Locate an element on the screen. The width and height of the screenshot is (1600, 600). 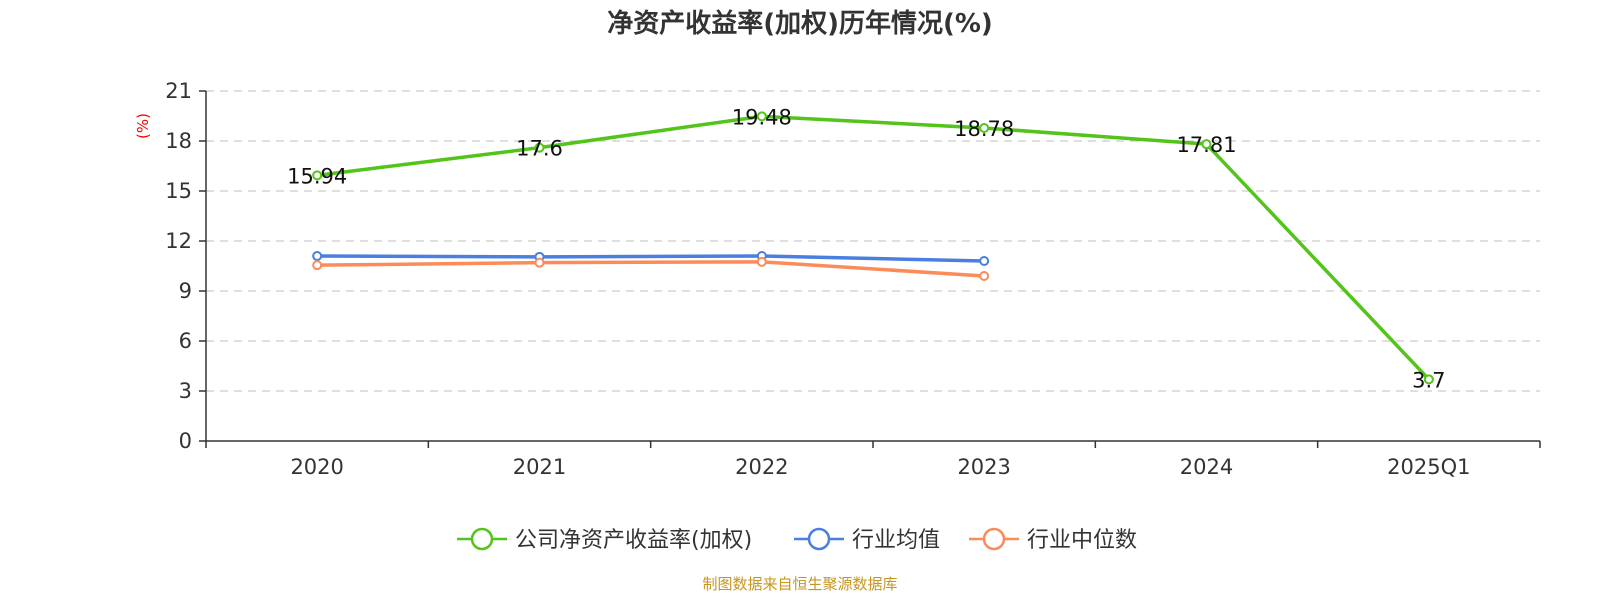
data-label: 19.48 is located at coordinates (762, 117).